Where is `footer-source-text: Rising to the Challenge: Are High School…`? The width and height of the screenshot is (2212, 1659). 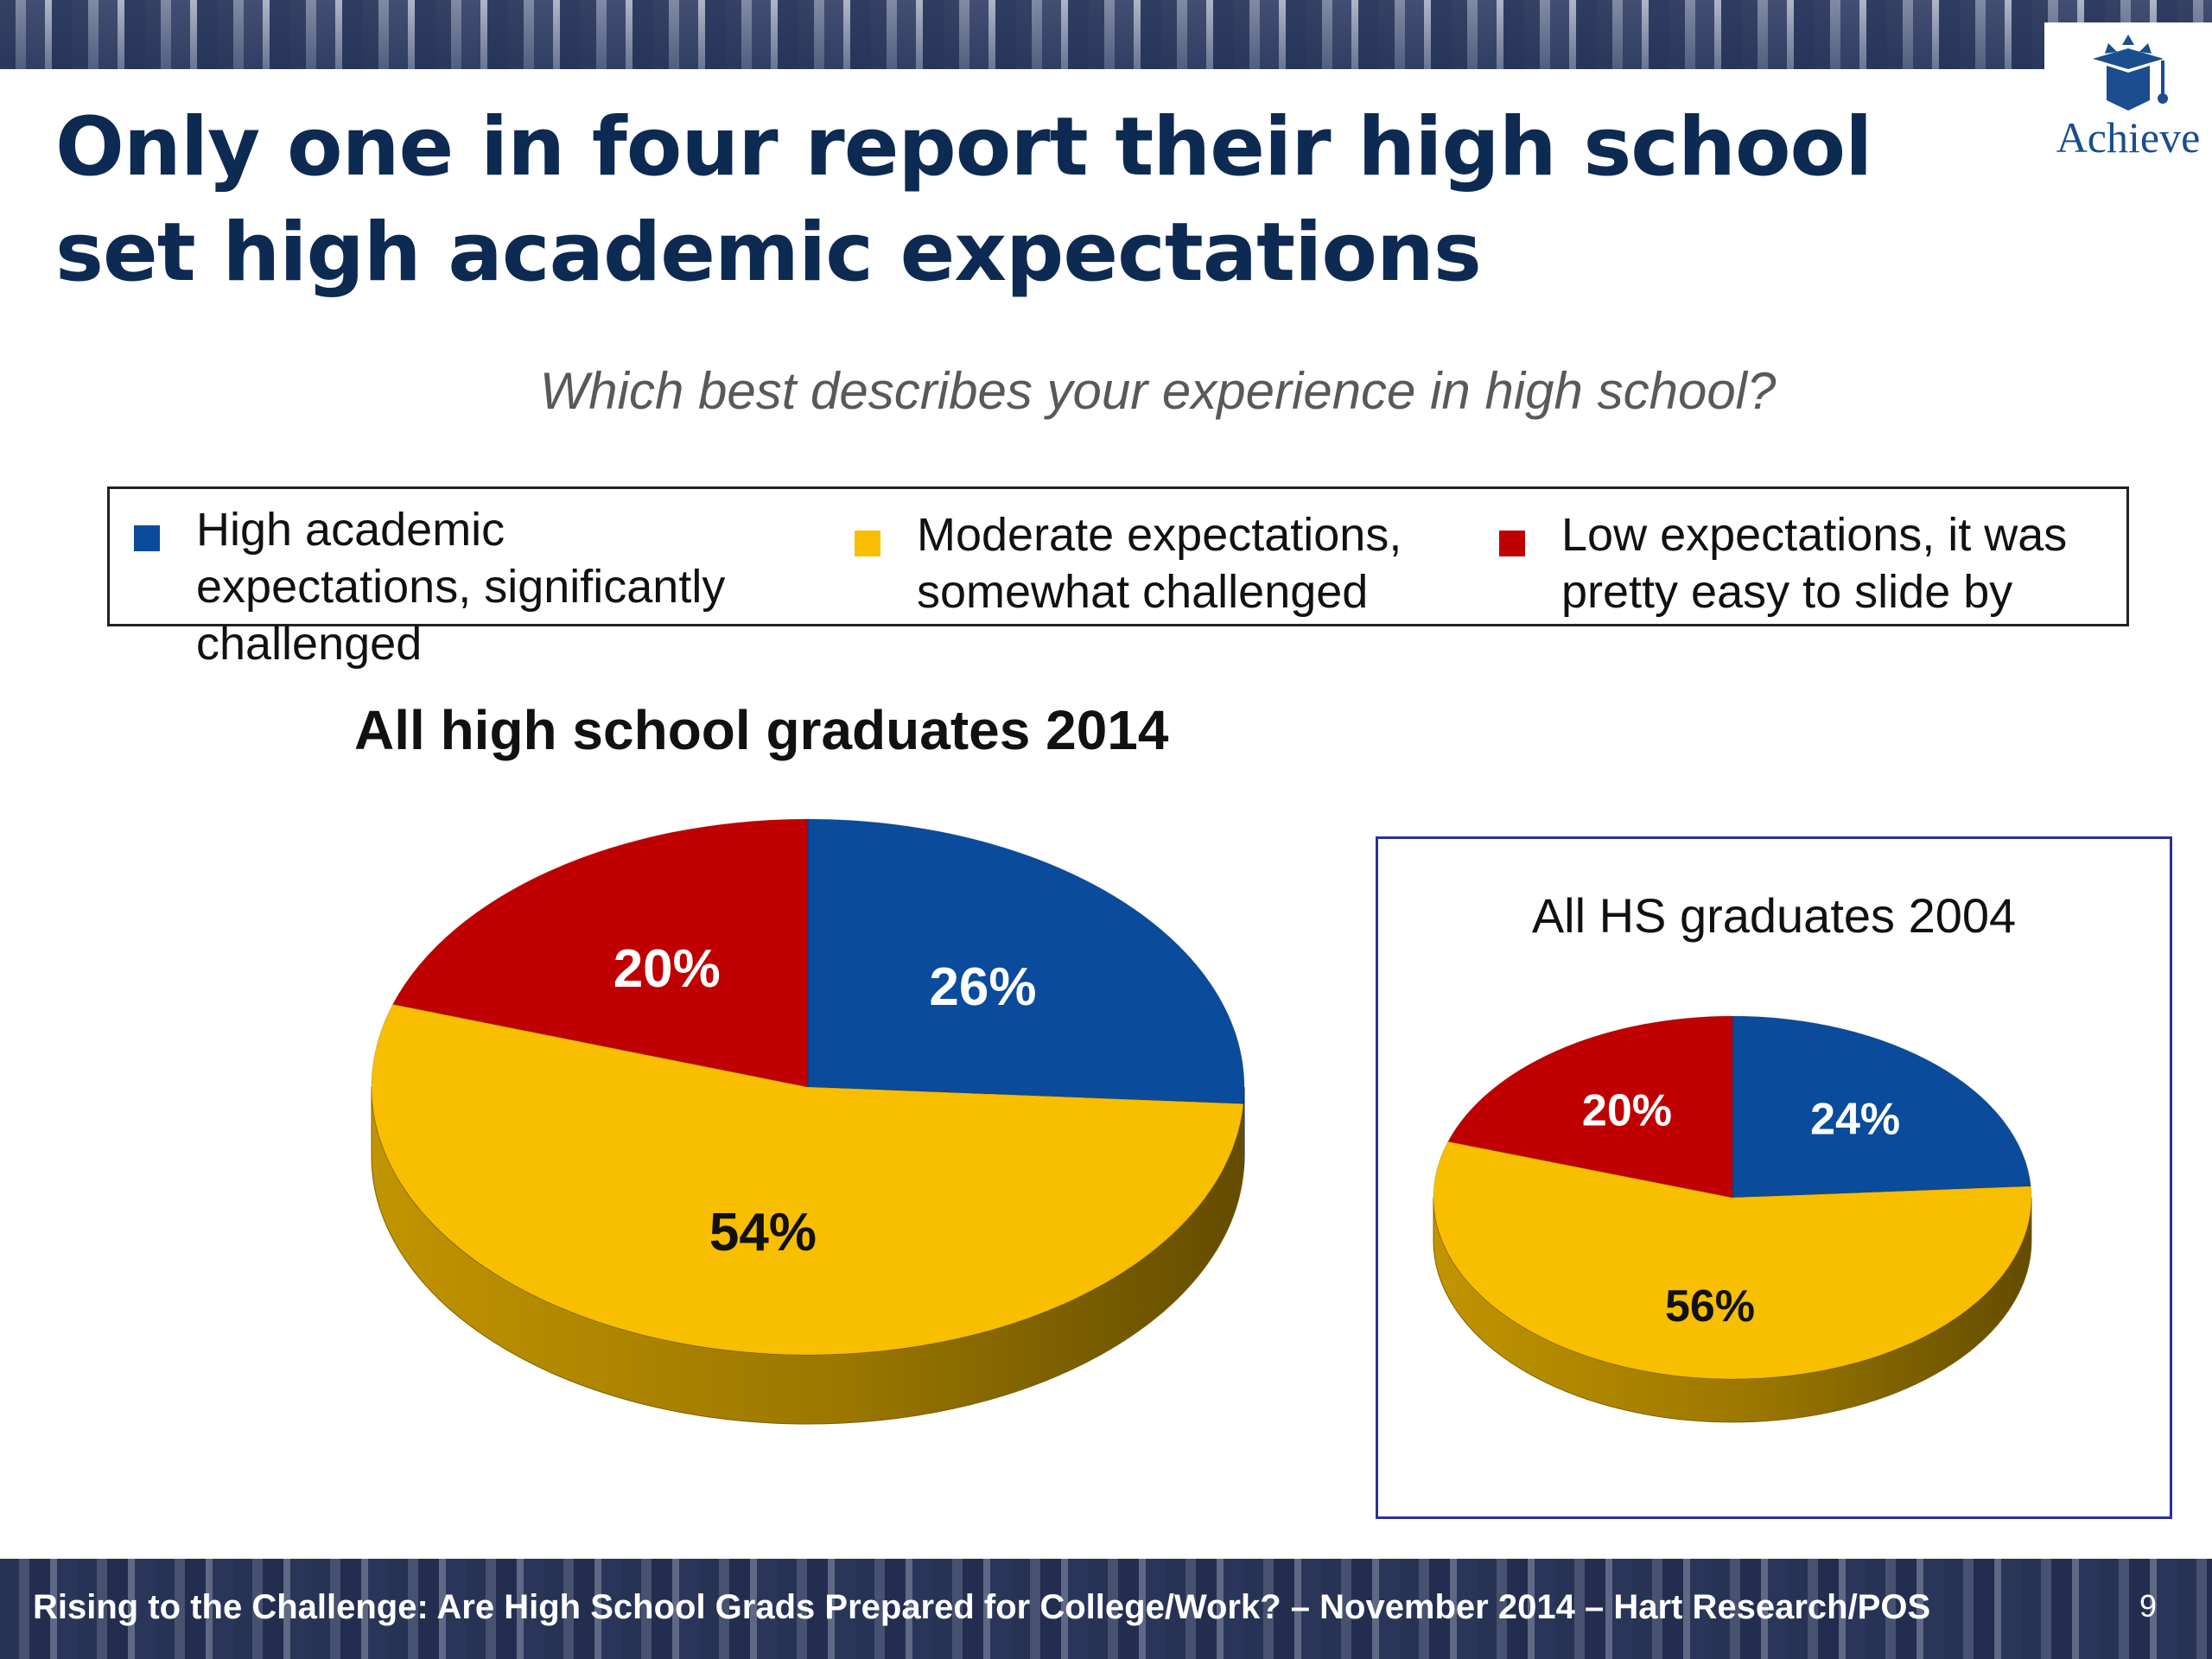
footer-source-text: Rising to the Challenge: Are High School… is located at coordinates (982, 1607).